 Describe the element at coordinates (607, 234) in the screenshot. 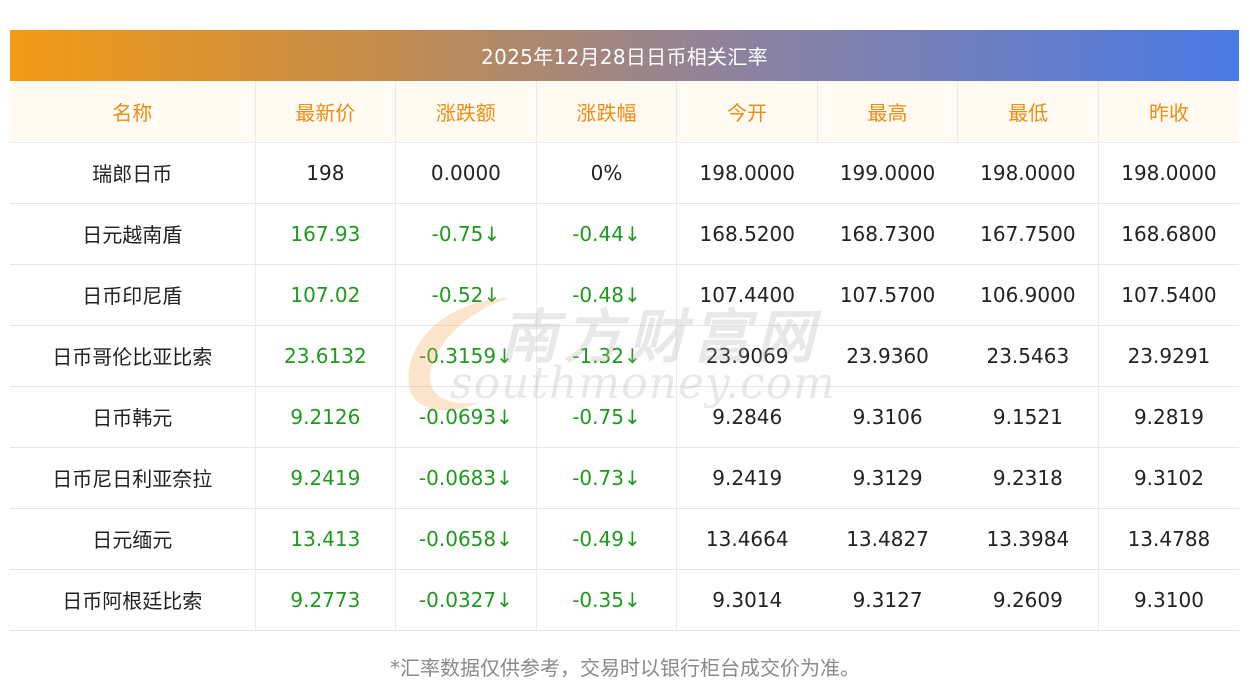

I see `cell-change-pct: -0.44↓` at that location.